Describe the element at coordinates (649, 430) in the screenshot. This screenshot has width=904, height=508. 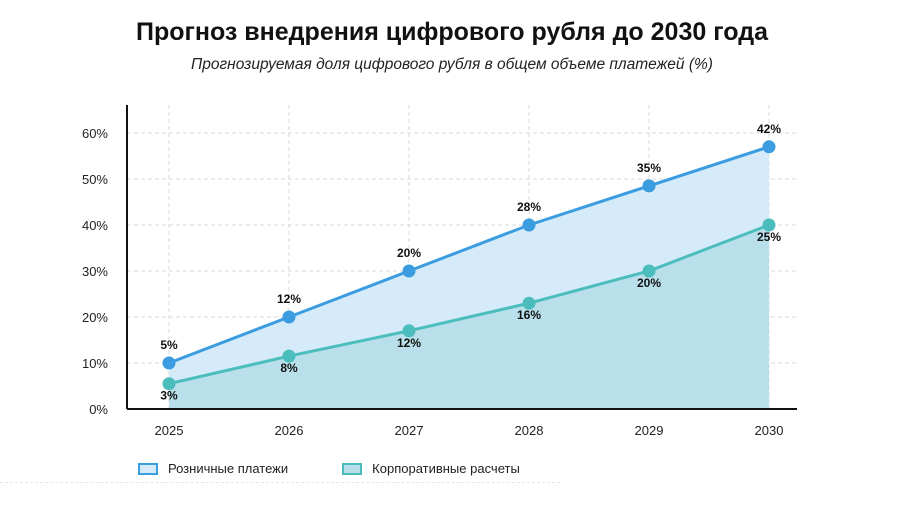
I see `x-tick-label: 2029` at that location.